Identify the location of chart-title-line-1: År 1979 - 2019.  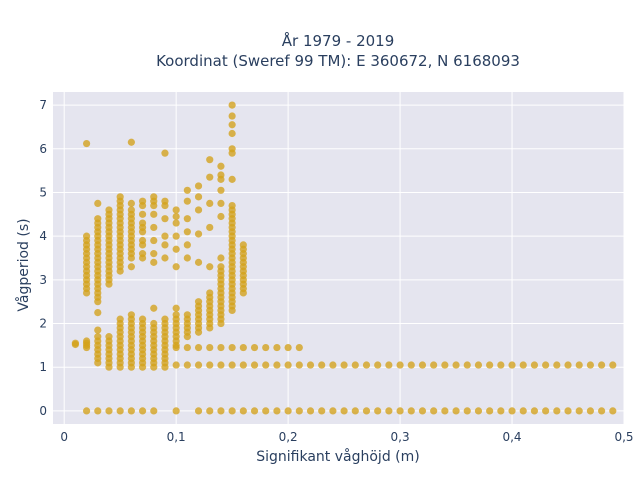
(338, 40).